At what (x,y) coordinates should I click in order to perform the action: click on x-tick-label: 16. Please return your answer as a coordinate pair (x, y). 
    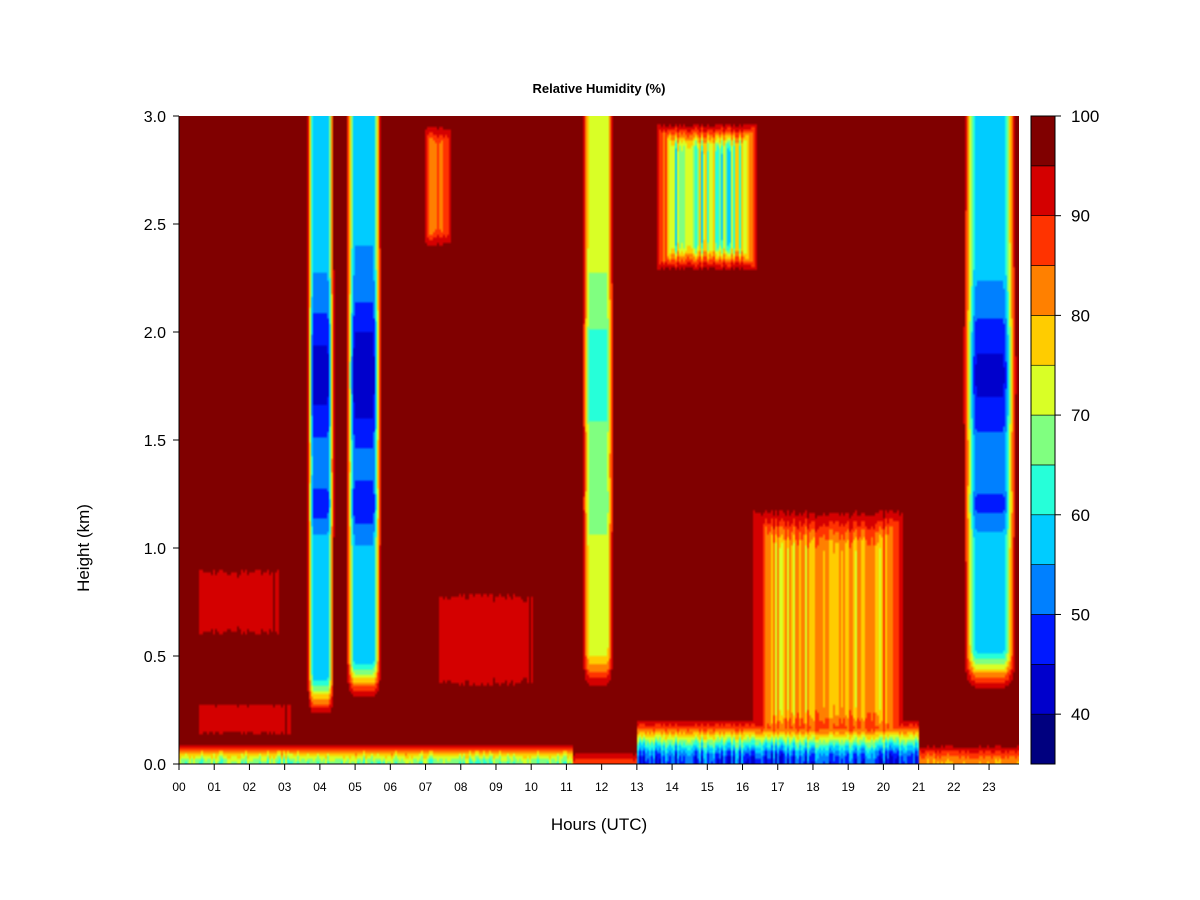
    Looking at the image, I should click on (743, 787).